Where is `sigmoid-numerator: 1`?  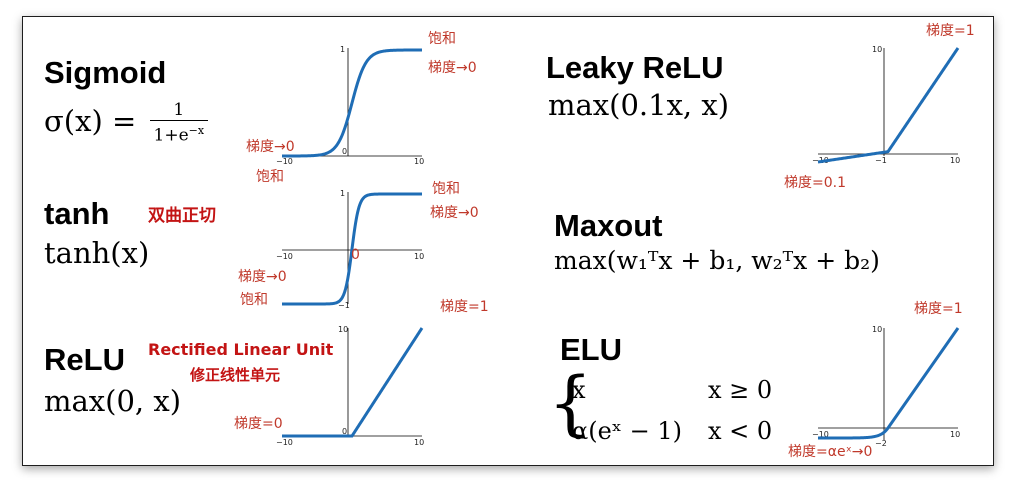 sigmoid-numerator: 1 is located at coordinates (179, 110).